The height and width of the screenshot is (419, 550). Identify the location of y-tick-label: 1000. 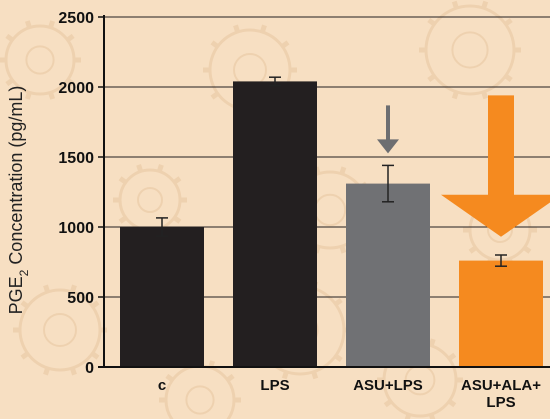
(76, 228).